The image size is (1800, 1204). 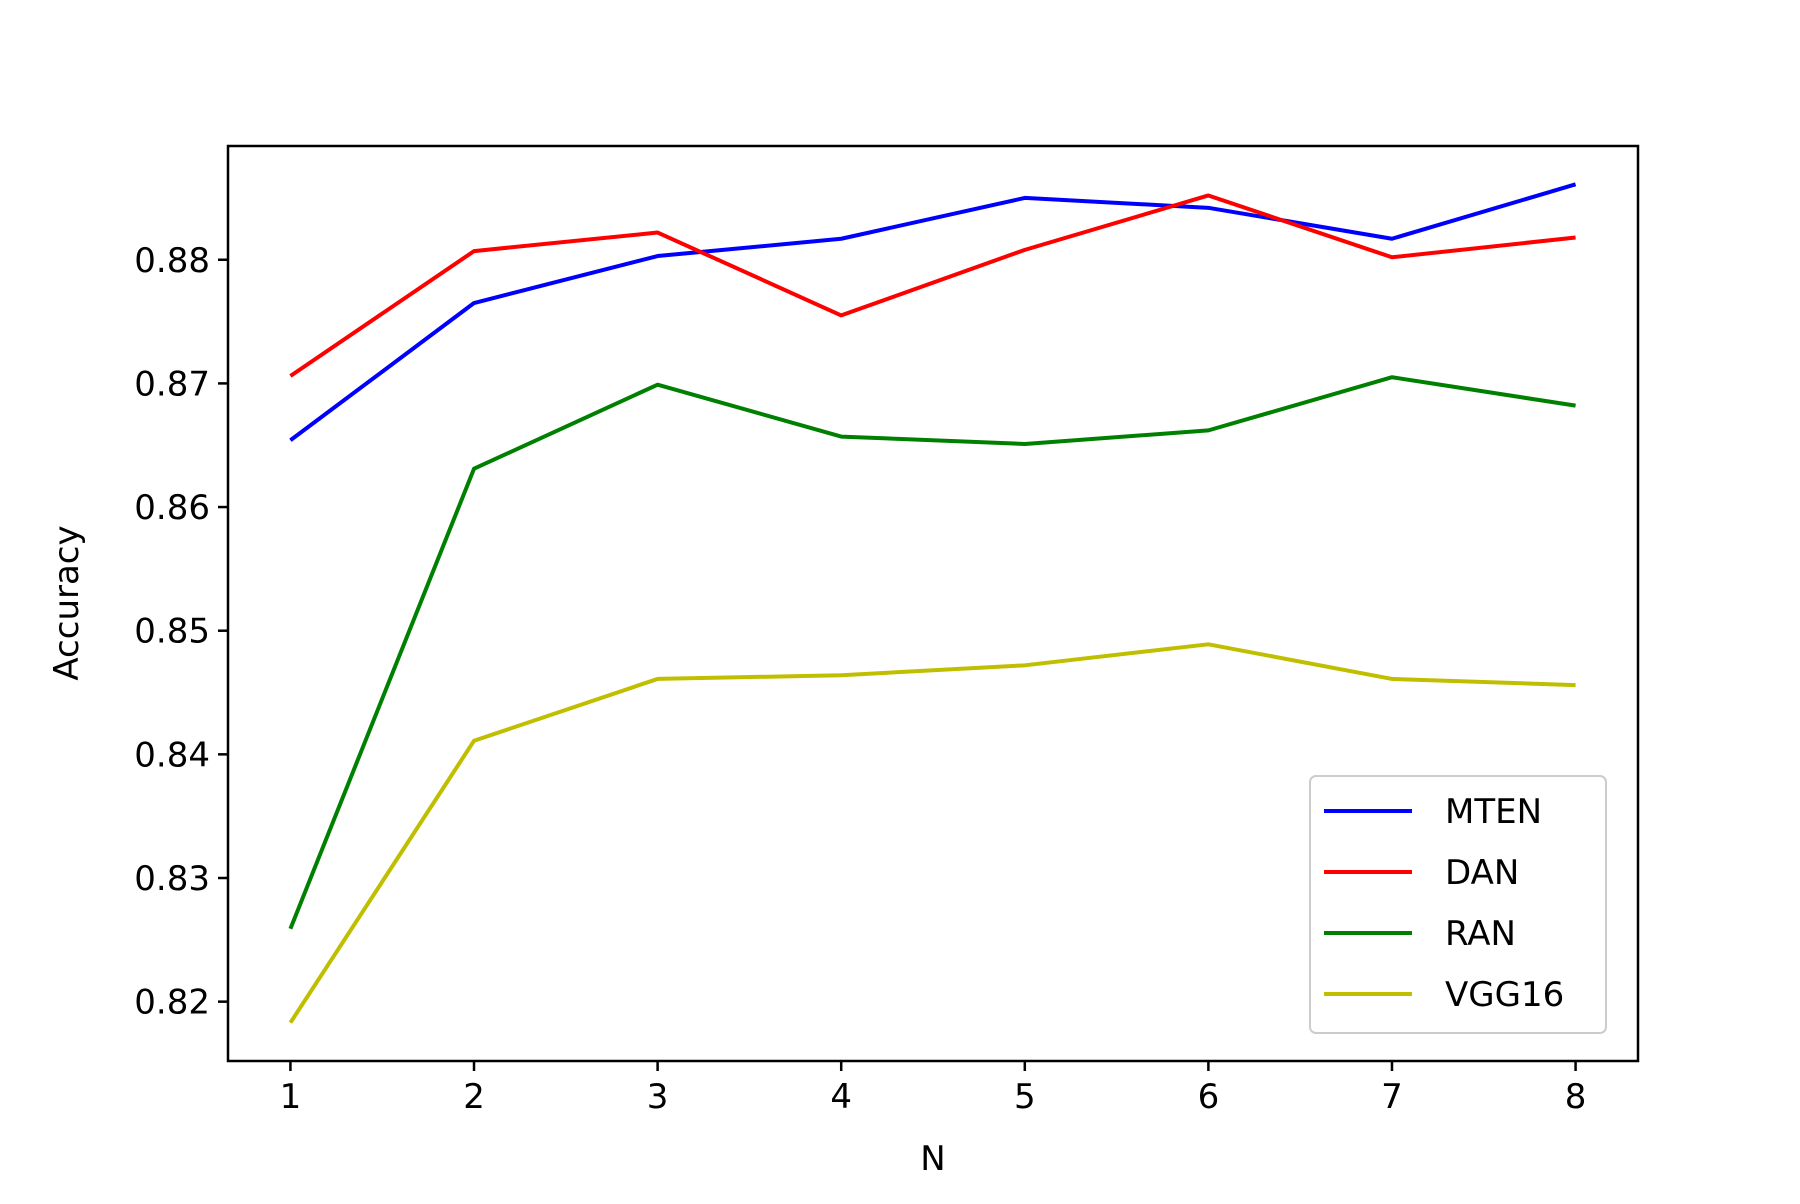 I want to click on x-tick-label: 6, so click(x=1209, y=1097).